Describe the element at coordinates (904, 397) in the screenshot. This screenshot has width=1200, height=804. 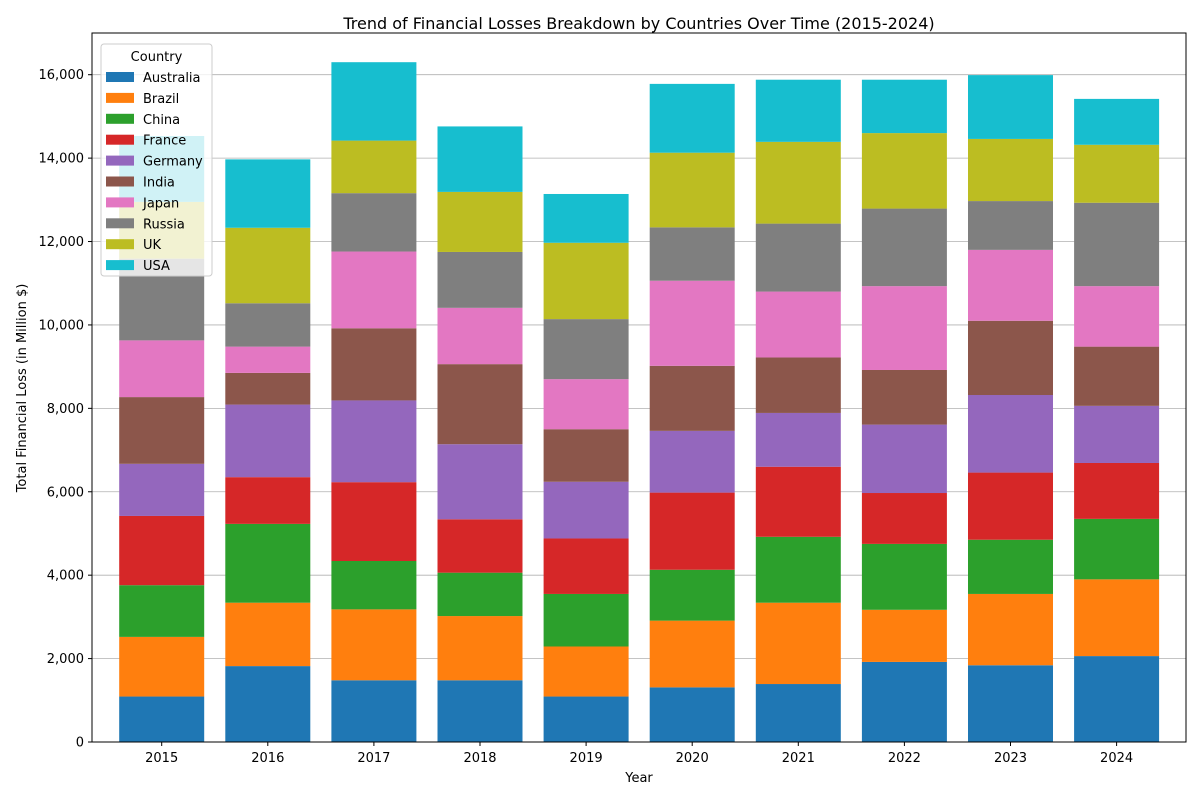
I see `bar-segment-india-2022` at that location.